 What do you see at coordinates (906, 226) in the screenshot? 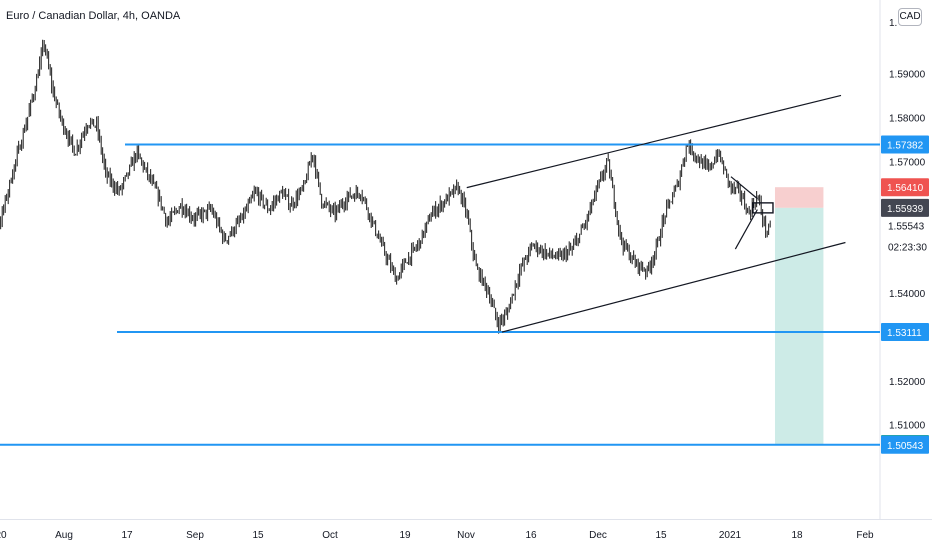
I see `price-readout-label: 1.55543` at bounding box center [906, 226].